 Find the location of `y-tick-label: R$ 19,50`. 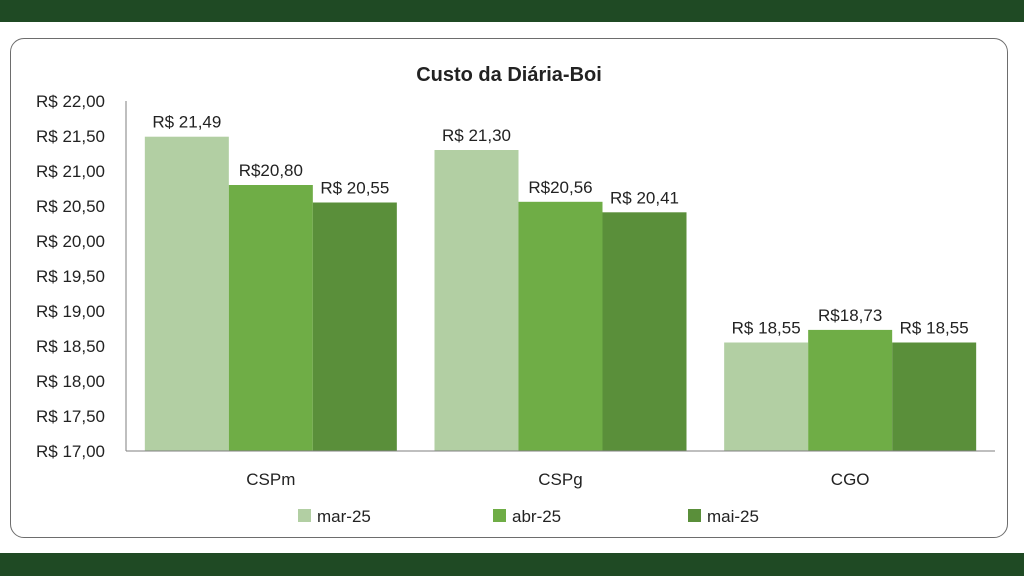

y-tick-label: R$ 19,50 is located at coordinates (70, 276).